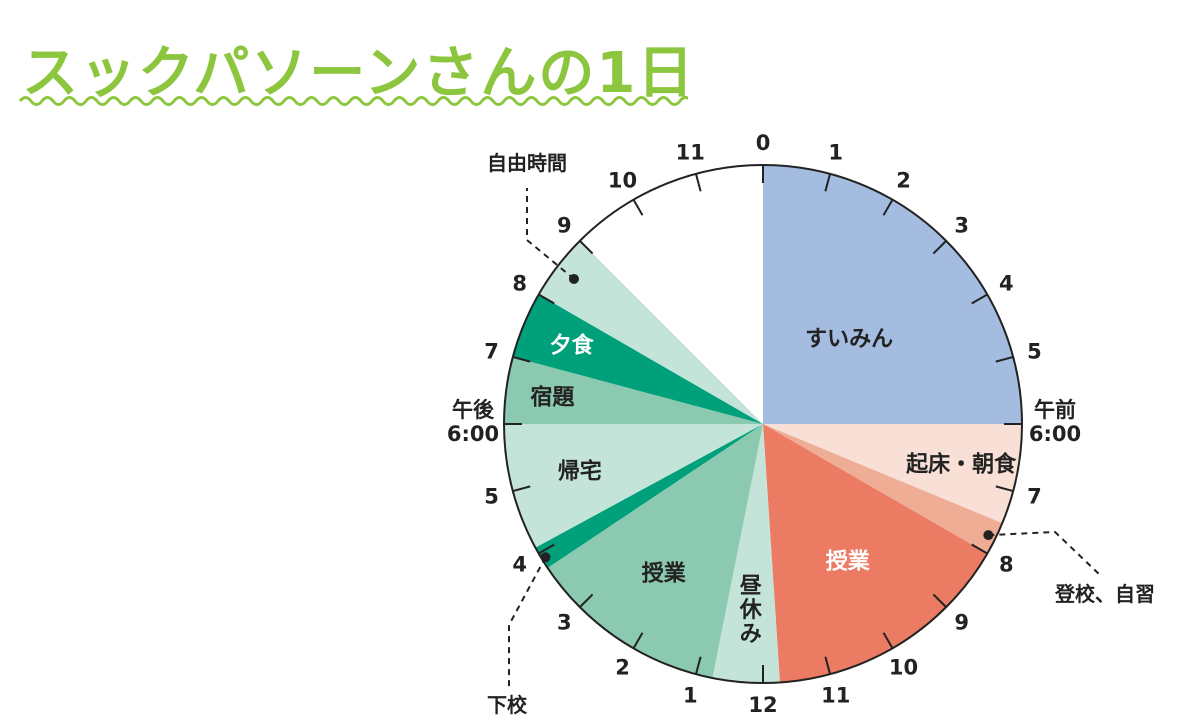 The height and width of the screenshot is (727, 1182). What do you see at coordinates (580, 472) in the screenshot?
I see `segment-label-7: 帰宅` at bounding box center [580, 472].